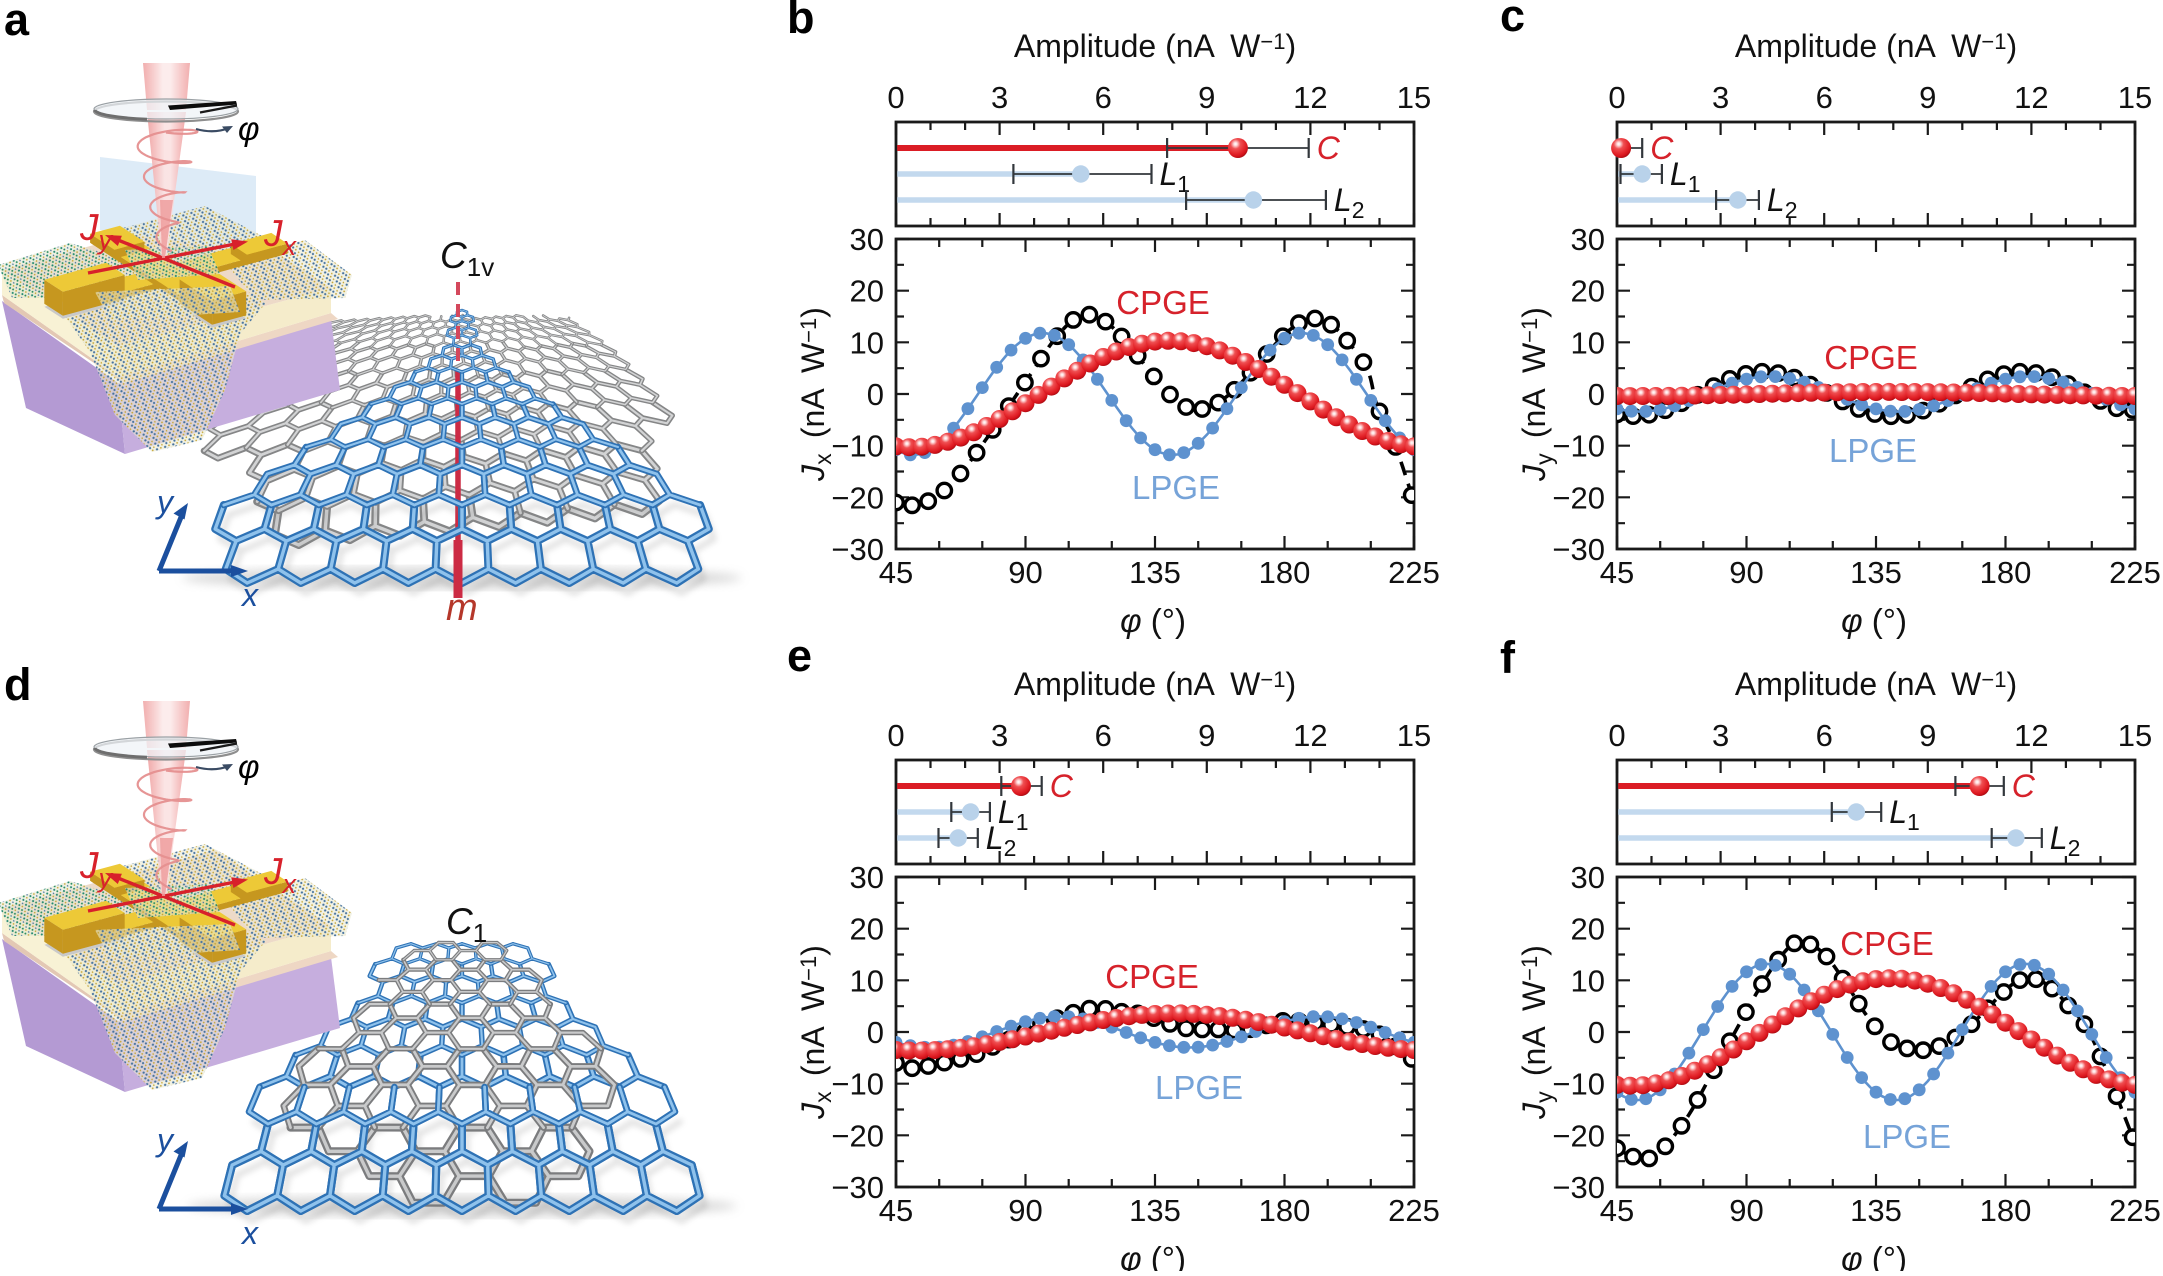 The width and height of the screenshot is (2163, 1276). Describe the element at coordinates (1536, 1032) in the screenshot. I see `svg-text: Jy (nA W−1)` at that location.